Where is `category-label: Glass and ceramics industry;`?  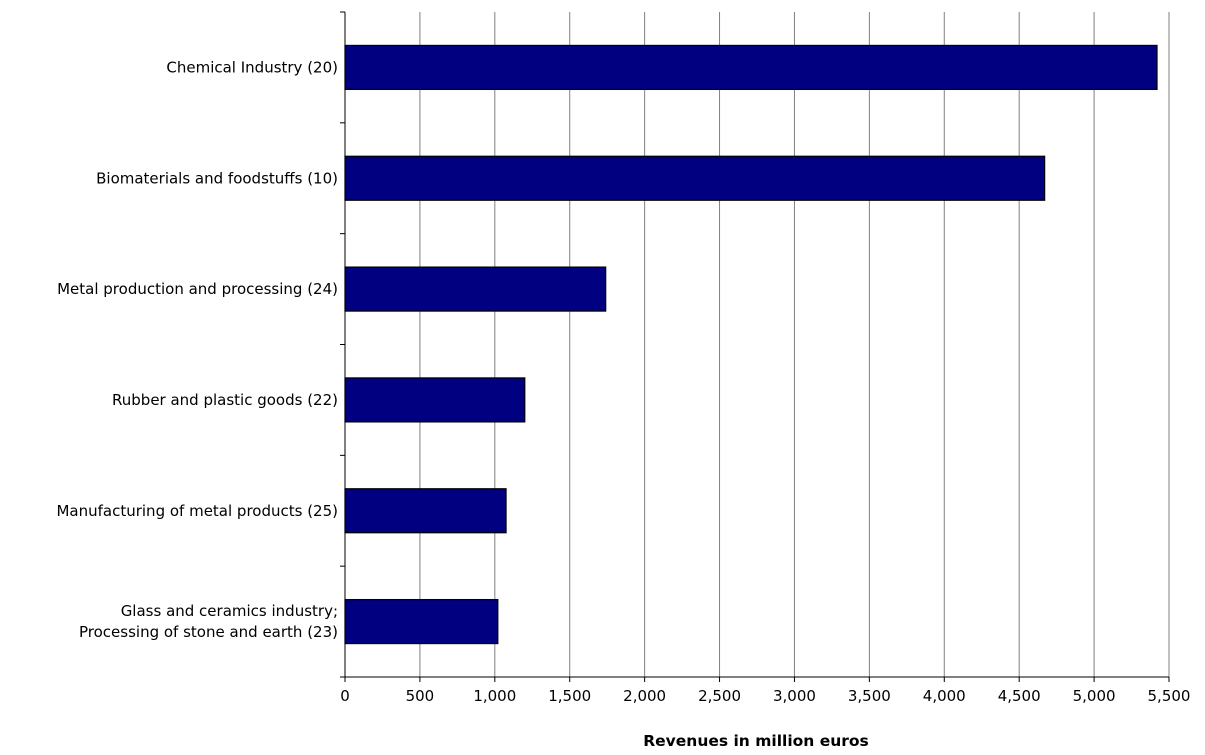 category-label: Glass and ceramics industry; is located at coordinates (229, 611).